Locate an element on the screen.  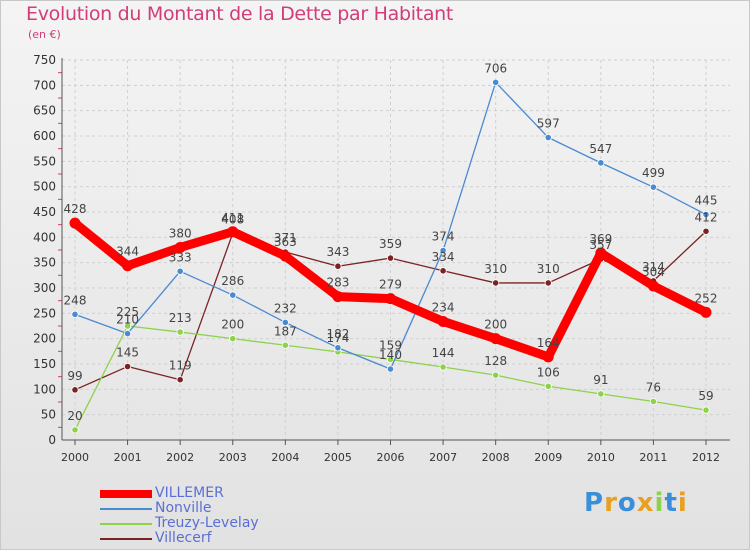
data-label-treuzy-levelay: 106 is located at coordinates (548, 372).